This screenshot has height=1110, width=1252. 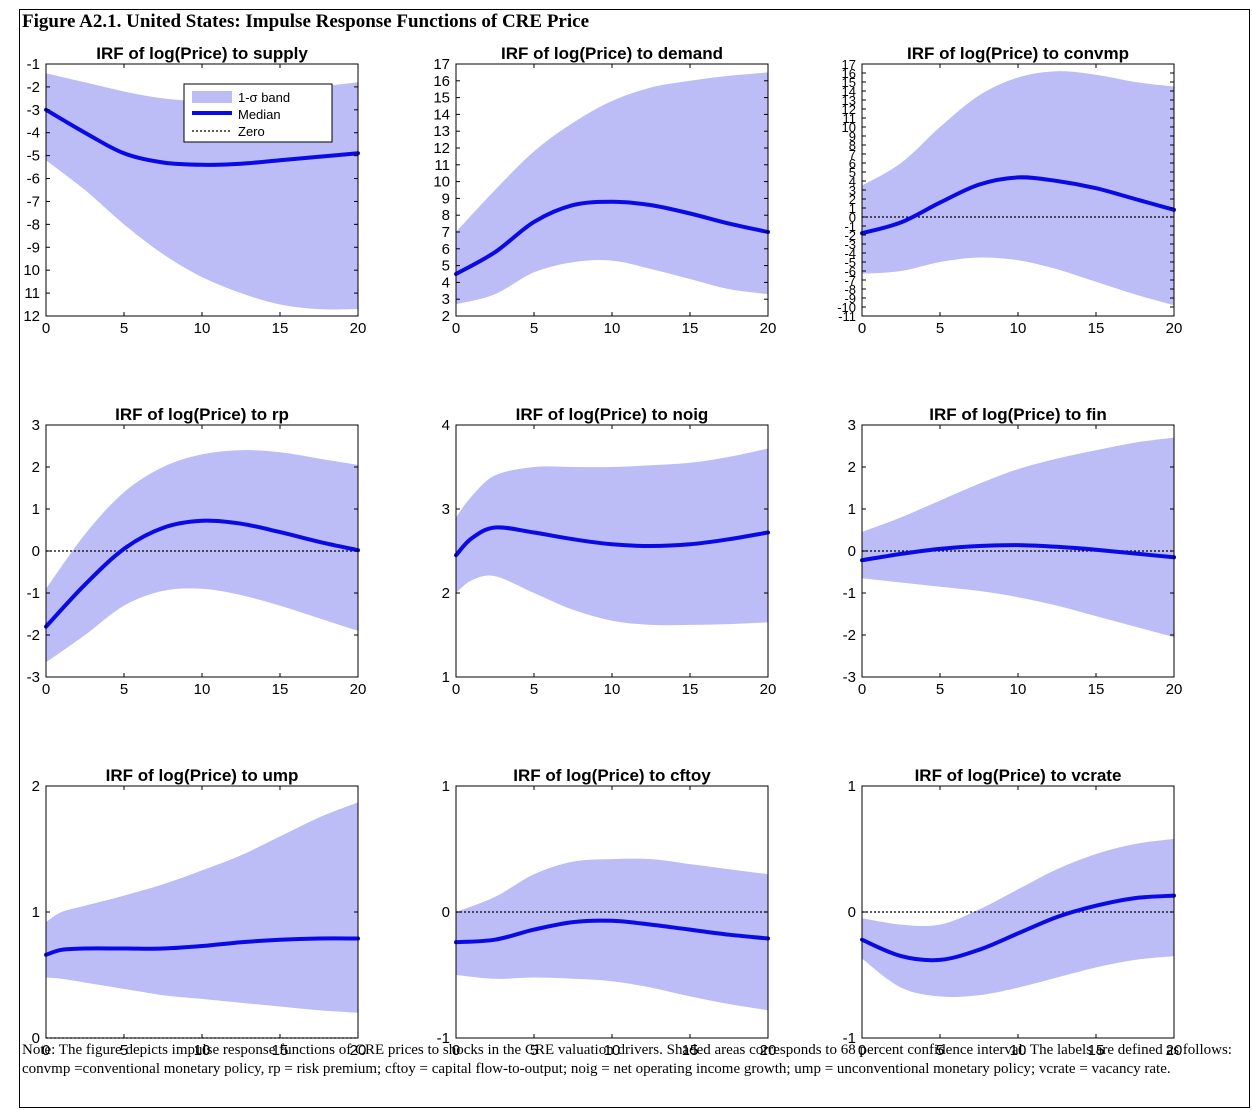 I want to click on panel-title: IRF of log(Price) to rp, so click(x=202, y=414).